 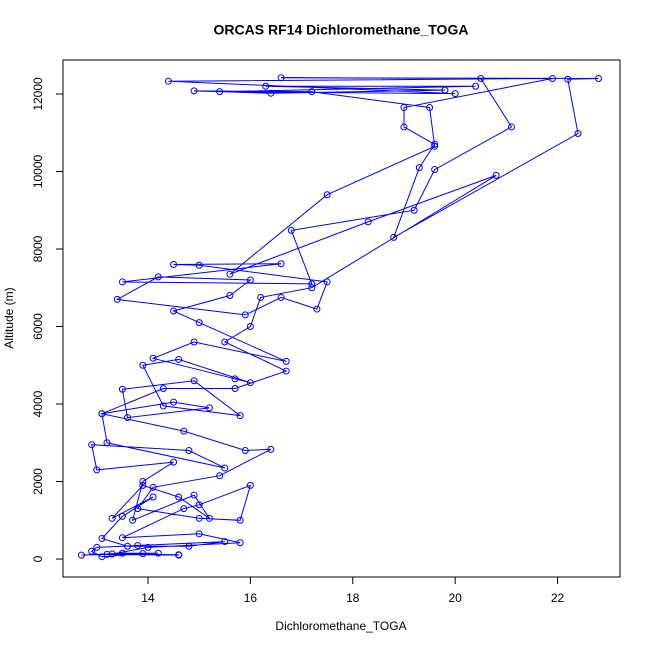 What do you see at coordinates (251, 598) in the screenshot?
I see `x-tick-label: 16` at bounding box center [251, 598].